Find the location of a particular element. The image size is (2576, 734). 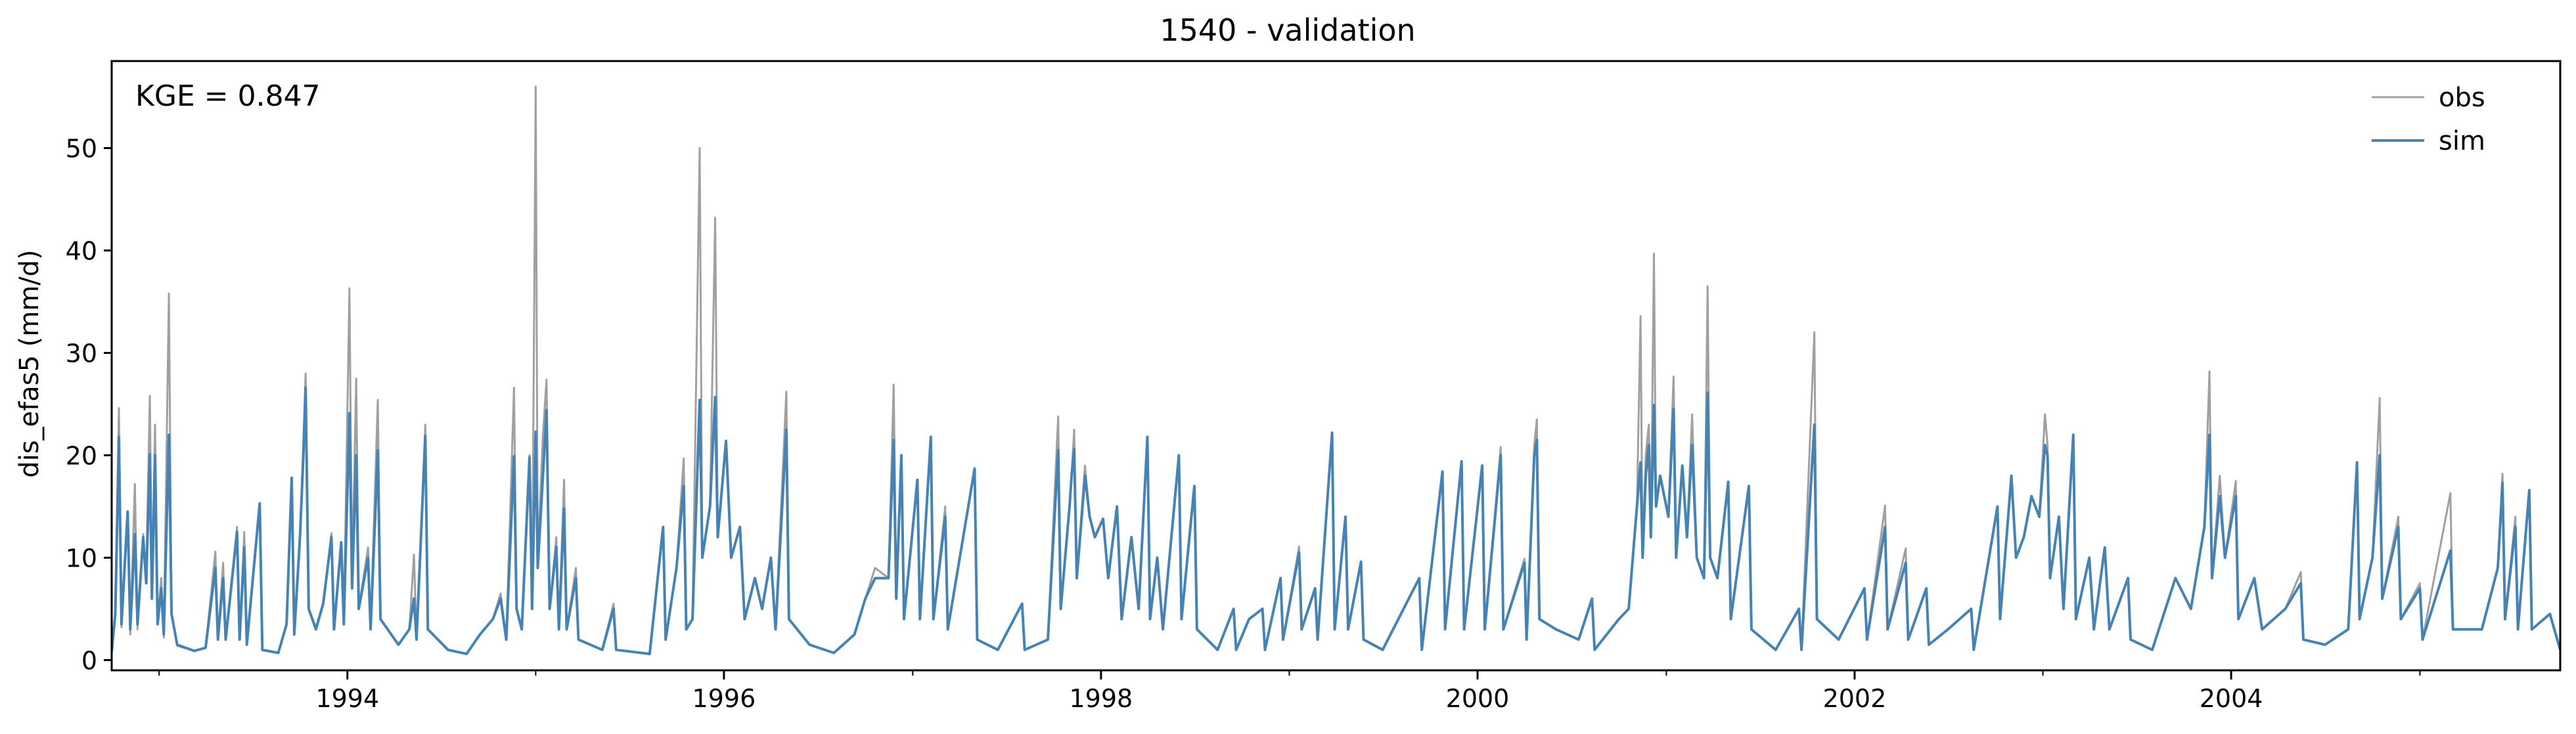

x-tick-label: 1998 is located at coordinates (1101, 698).